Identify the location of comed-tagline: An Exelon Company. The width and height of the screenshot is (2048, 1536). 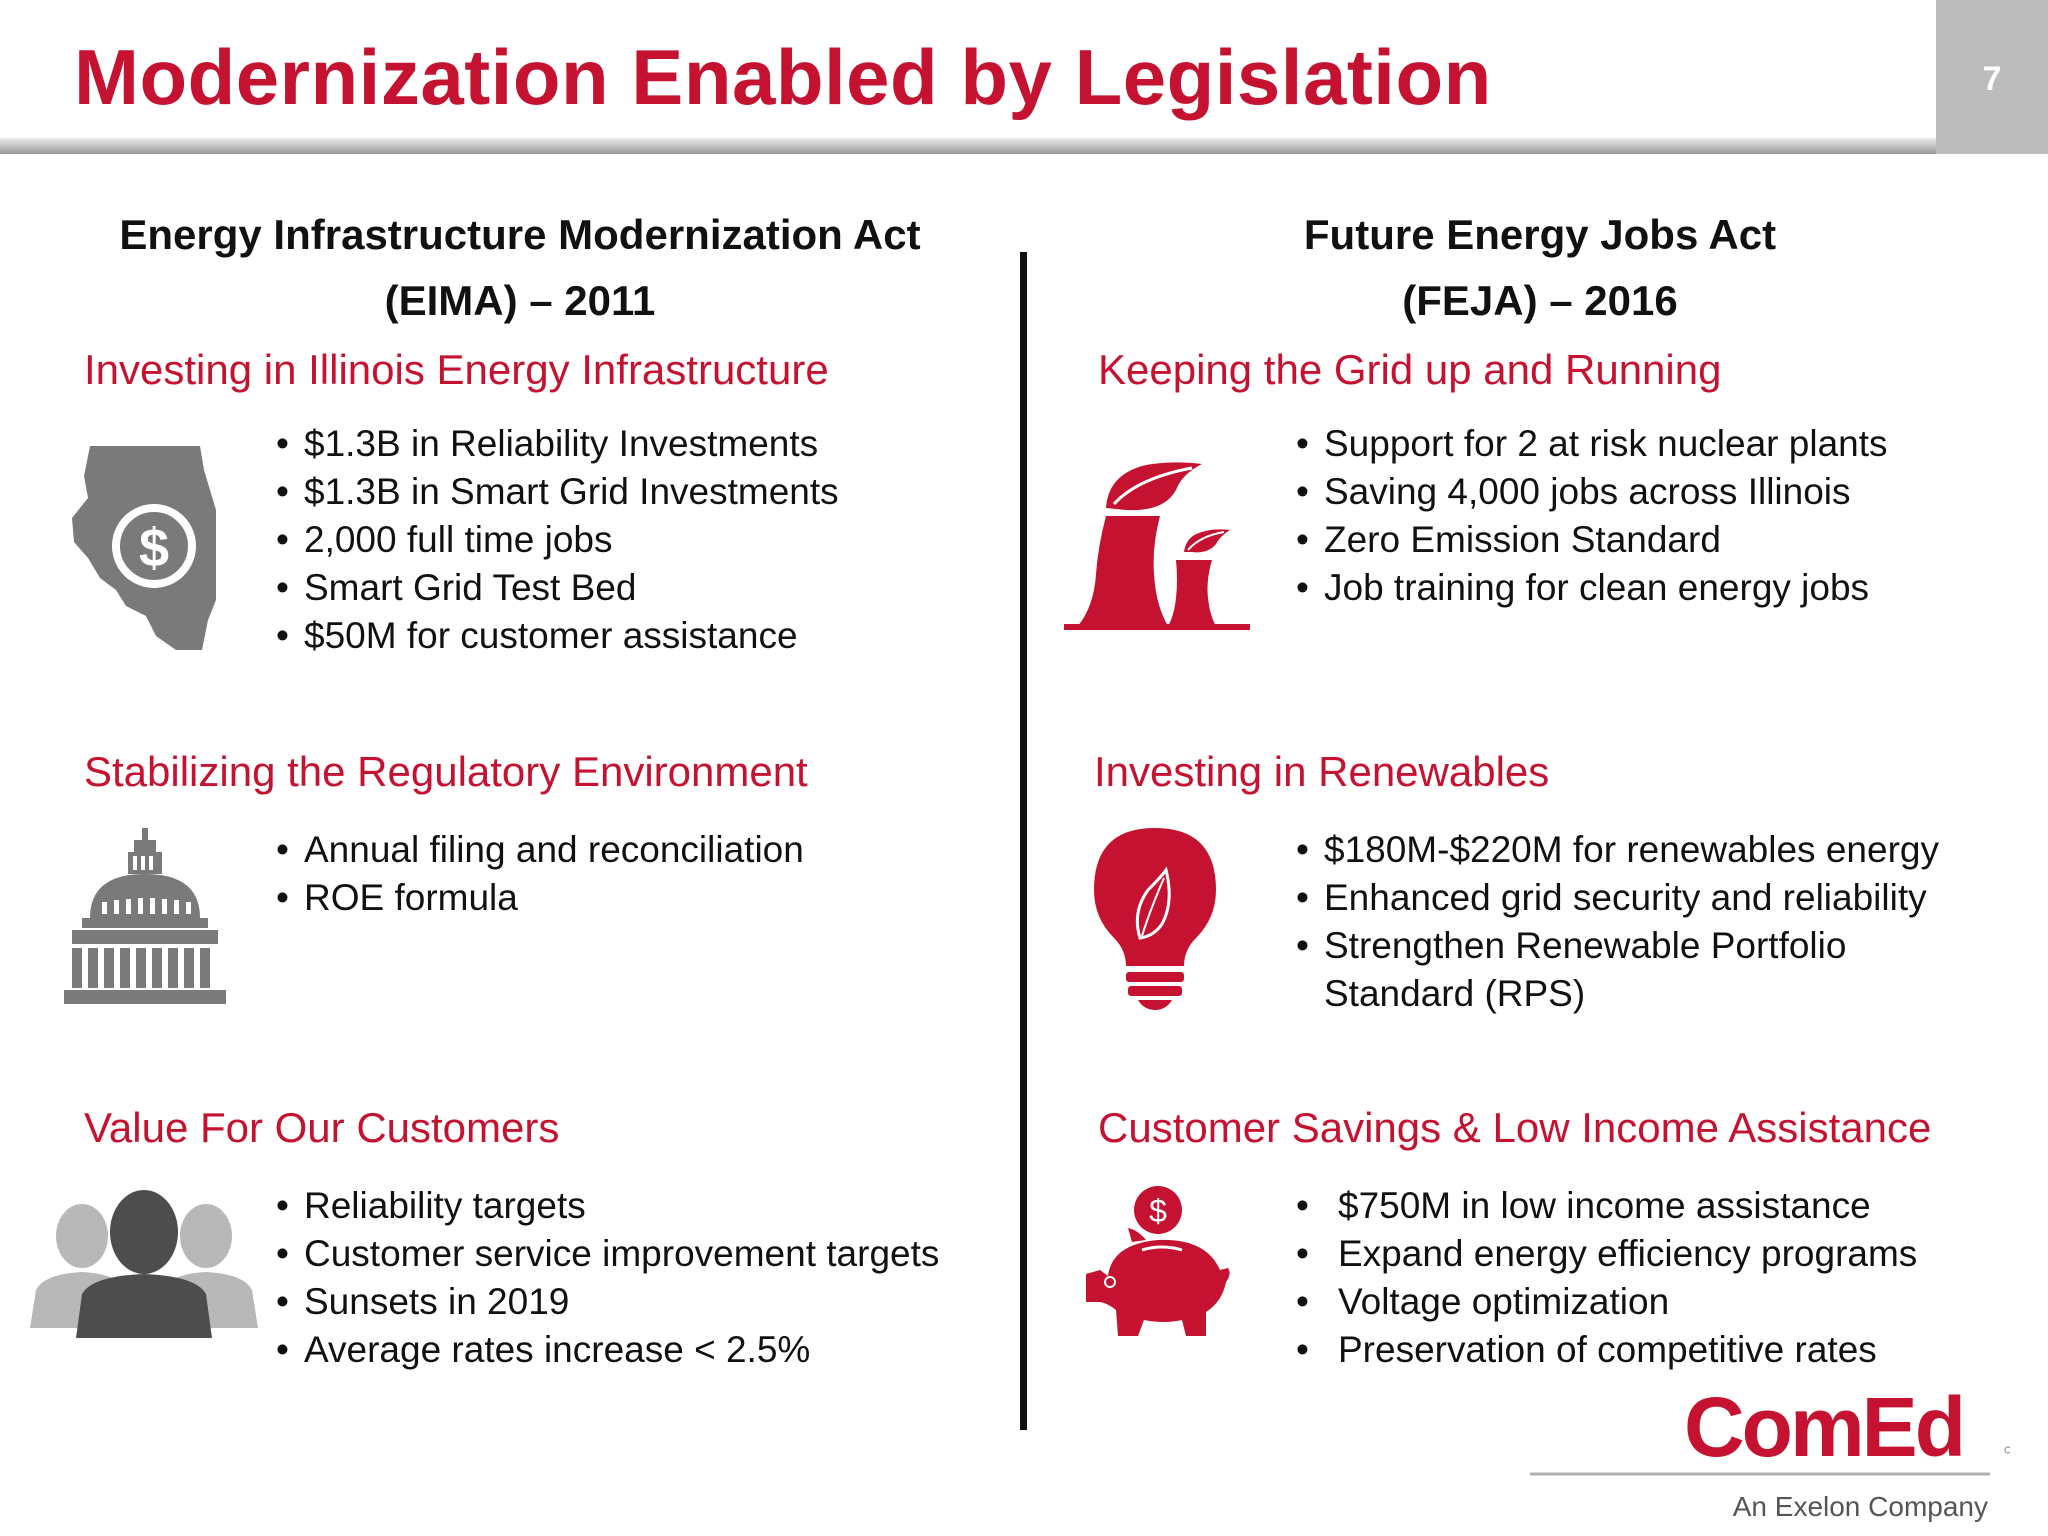
(1860, 1506).